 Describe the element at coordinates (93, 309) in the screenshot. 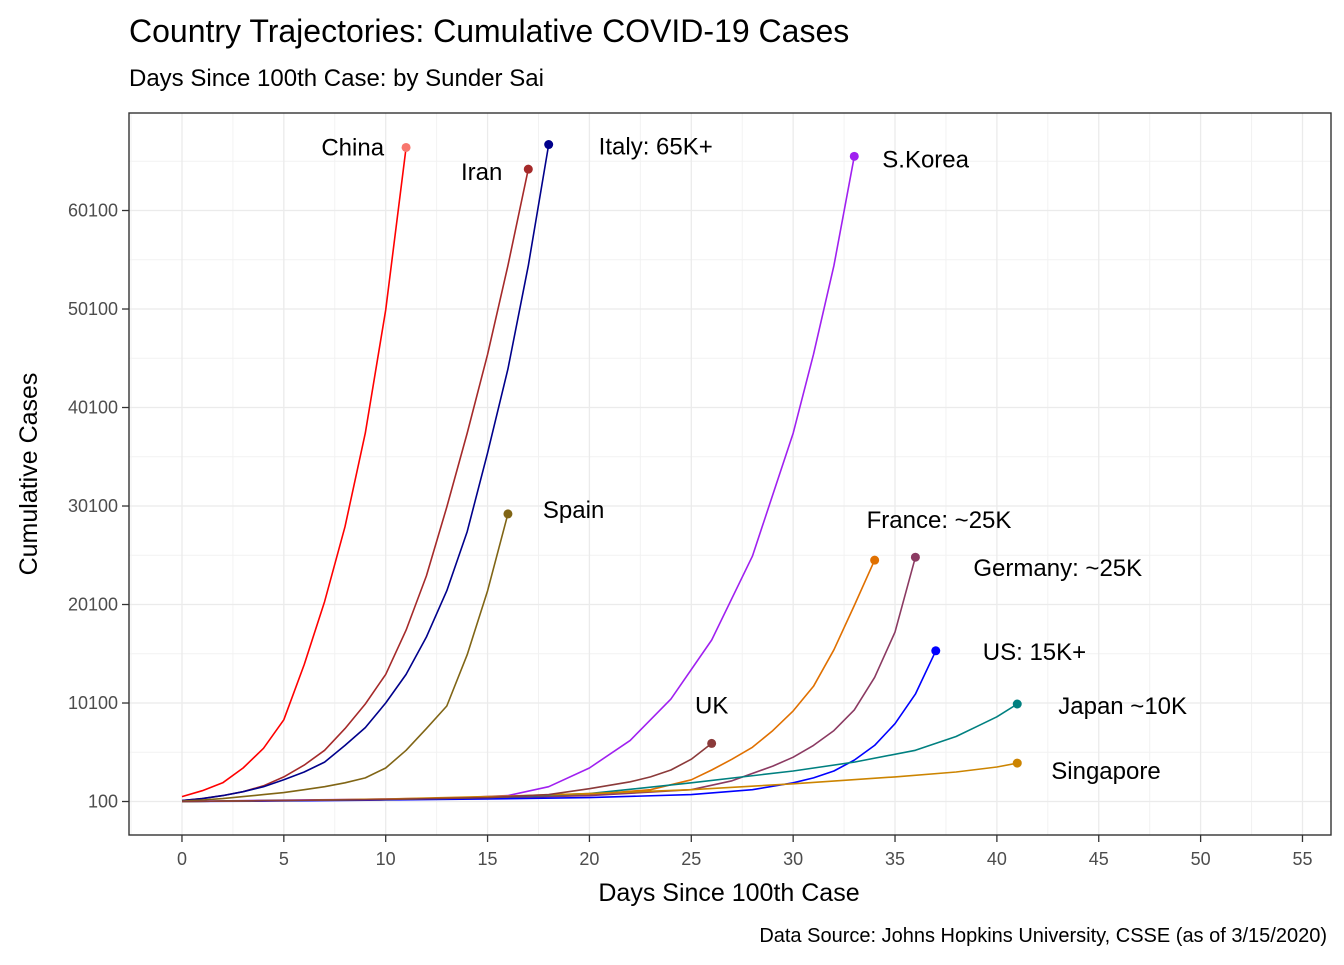

I see `y-tick-label: 50100` at that location.